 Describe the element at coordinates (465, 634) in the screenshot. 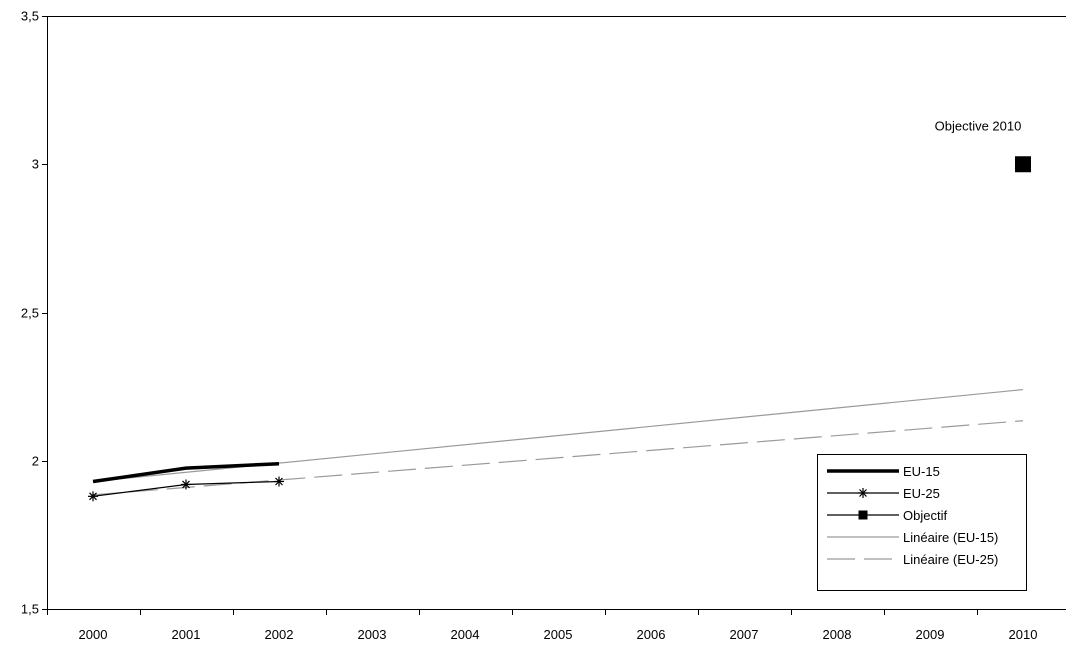

I see `x-tick-label: 2004` at that location.